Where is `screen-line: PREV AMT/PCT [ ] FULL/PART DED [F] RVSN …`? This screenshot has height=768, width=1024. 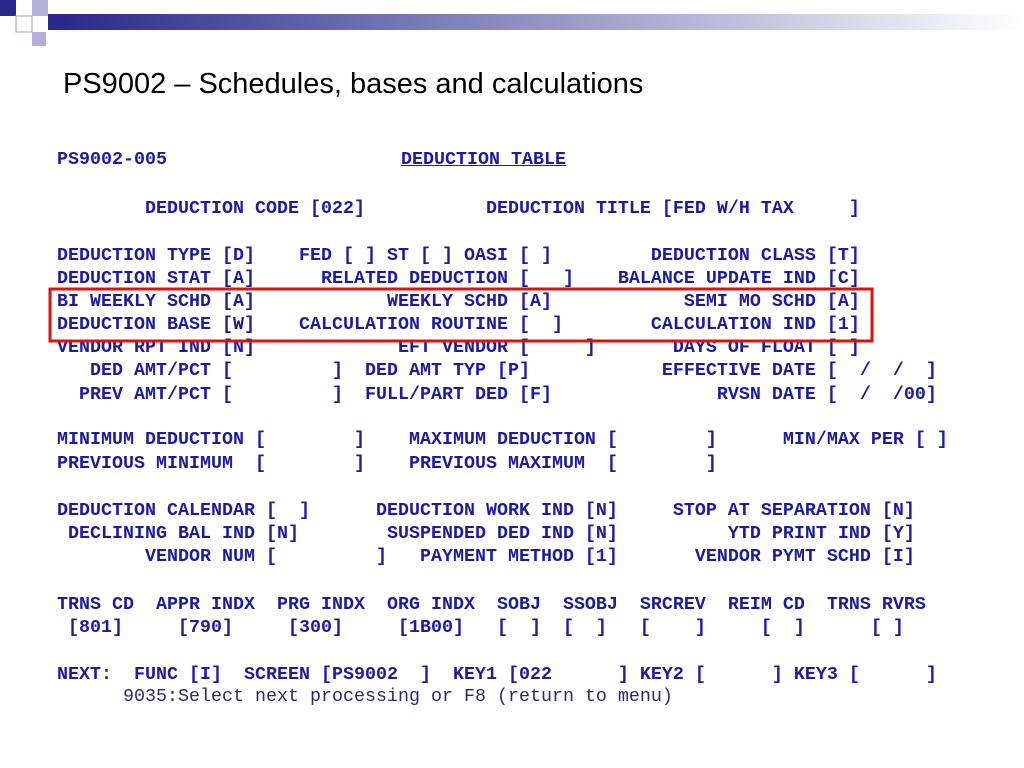
screen-line: PREV AMT/PCT [ ] FULL/PART DED [F] RVSN … is located at coordinates (497, 394).